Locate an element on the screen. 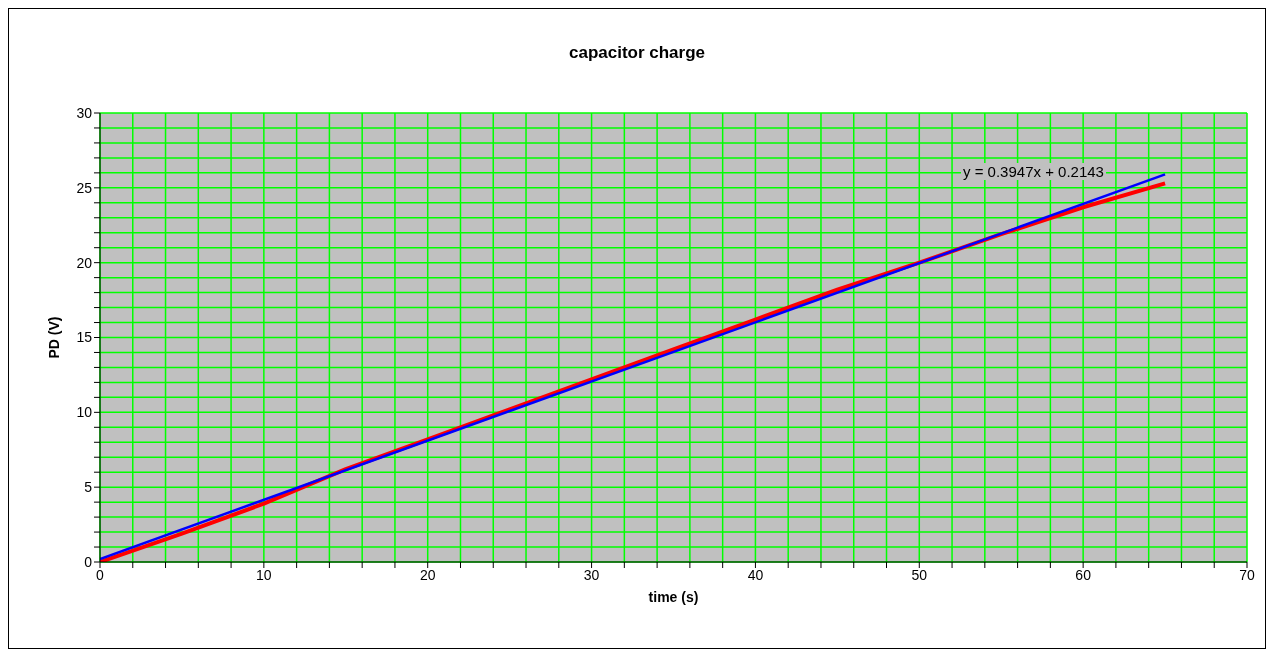  y-tick-label: 25 is located at coordinates (84, 187).